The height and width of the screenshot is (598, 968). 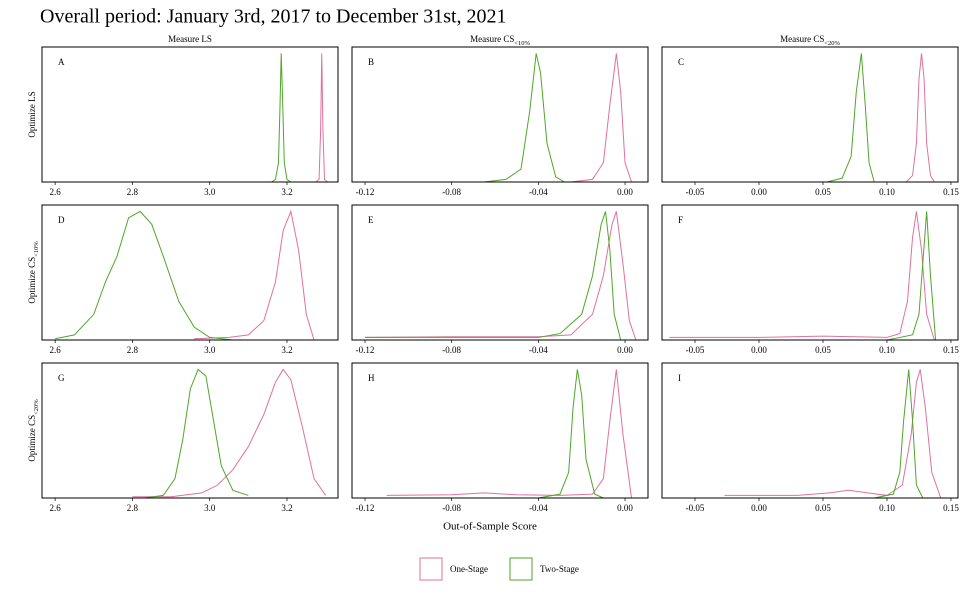 I want to click on row-header: Optimize CS<20%, so click(x=33, y=430).